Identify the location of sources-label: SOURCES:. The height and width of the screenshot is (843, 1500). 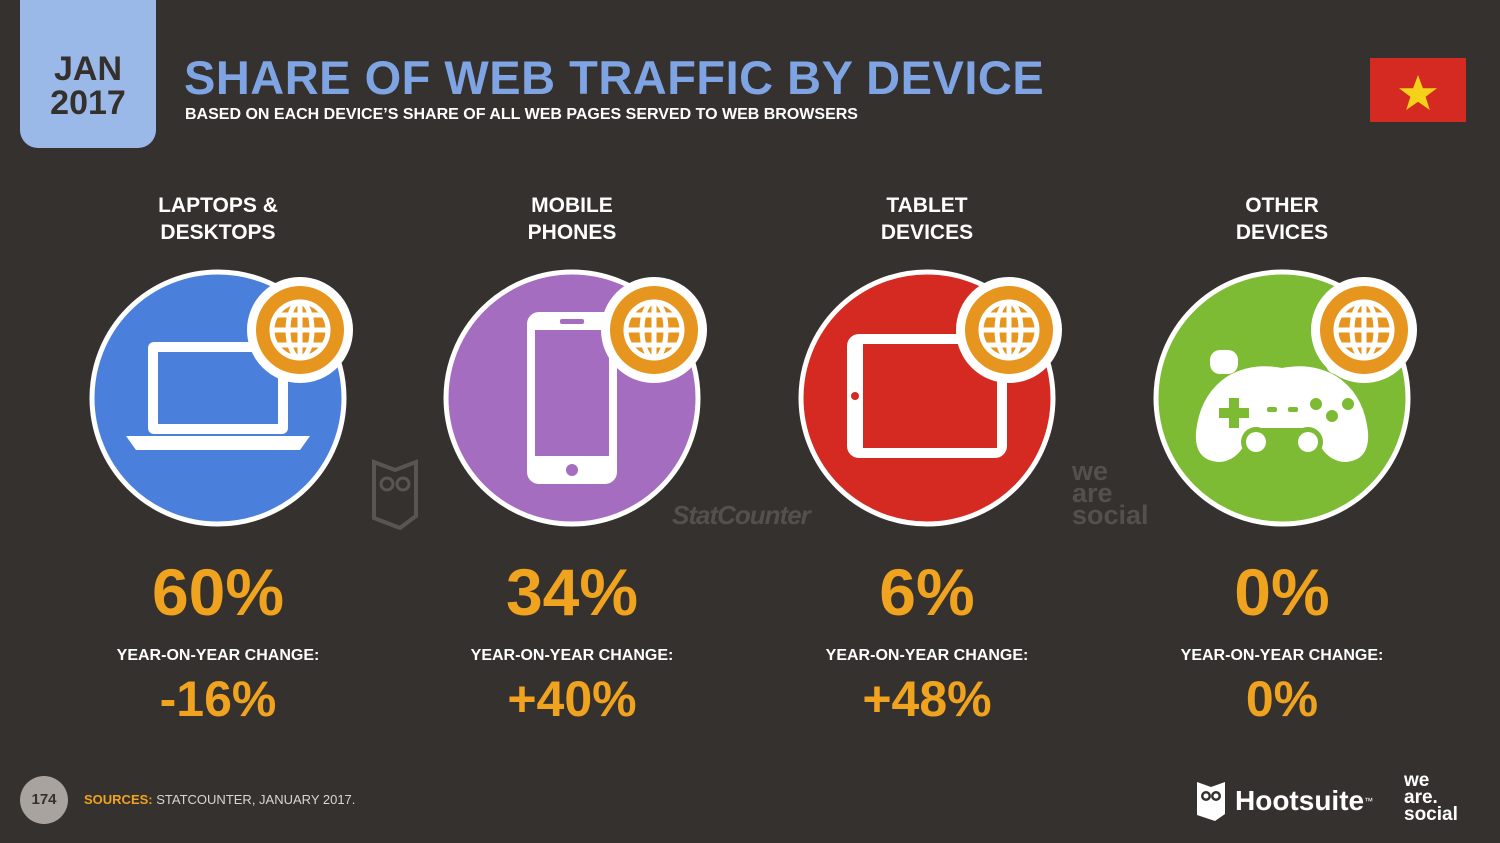
(118, 799).